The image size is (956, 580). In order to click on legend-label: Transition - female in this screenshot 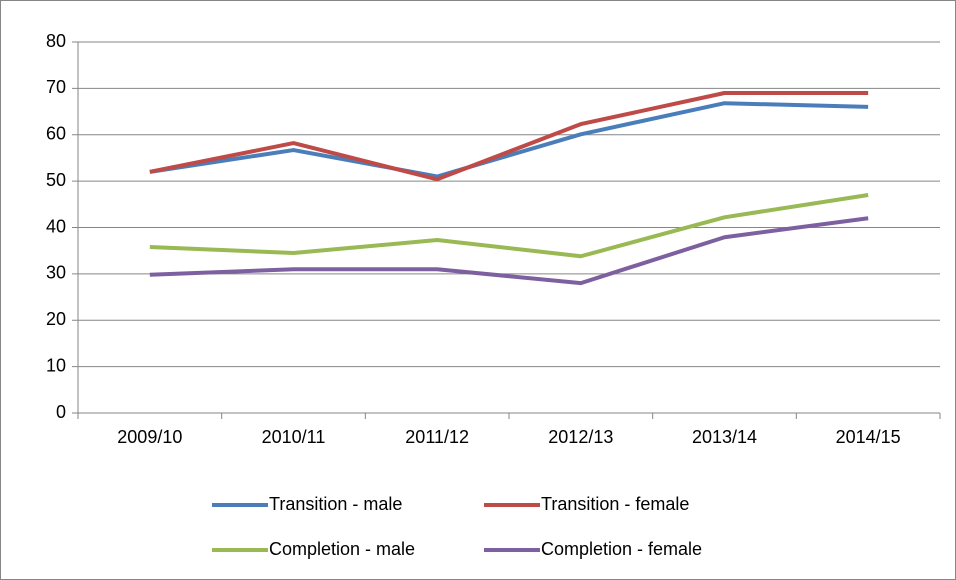, I will do `click(615, 504)`.